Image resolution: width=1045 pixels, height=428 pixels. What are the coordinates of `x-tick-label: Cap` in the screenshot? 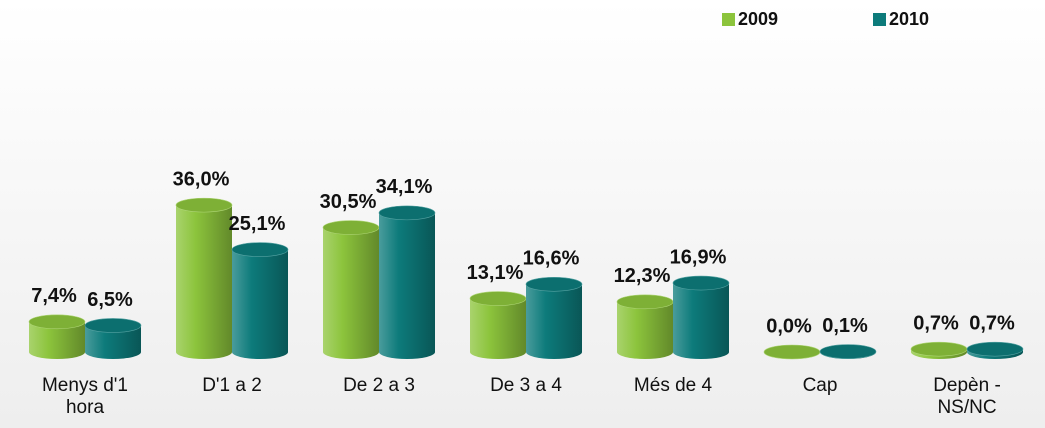 It's located at (820, 385).